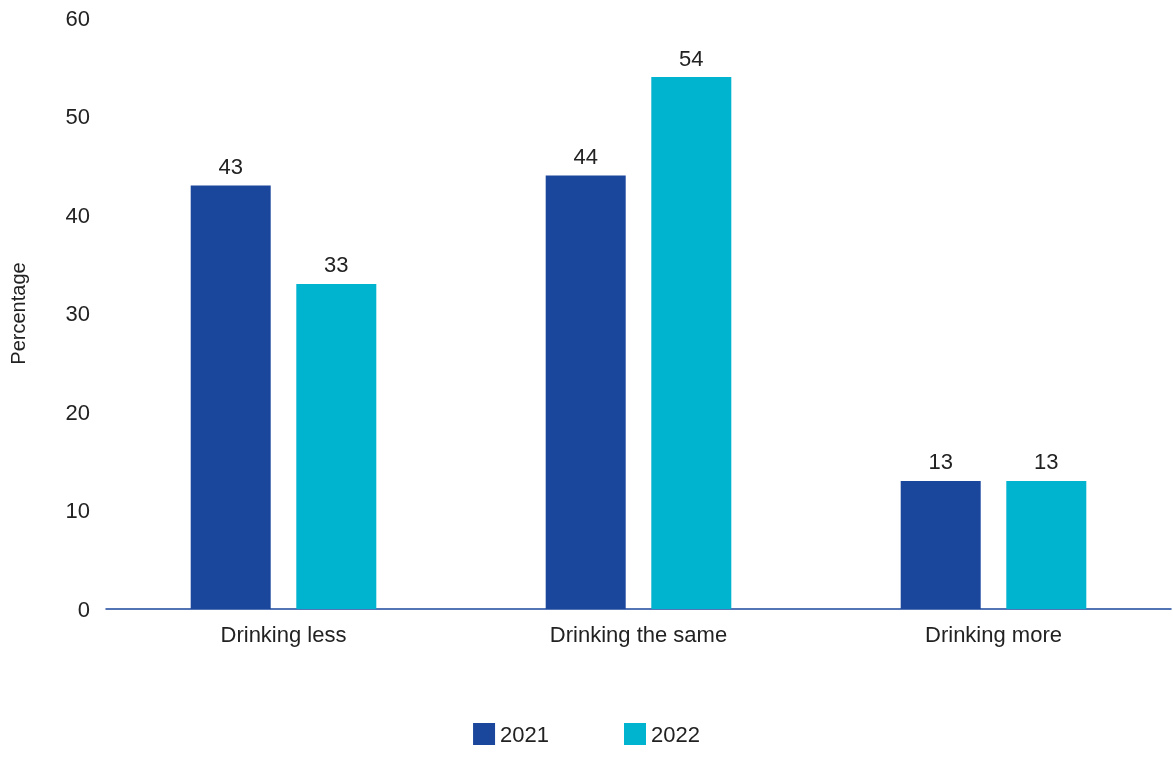 Image resolution: width=1173 pixels, height=758 pixels. What do you see at coordinates (77, 412) in the screenshot?
I see `y-tick-label: 20` at bounding box center [77, 412].